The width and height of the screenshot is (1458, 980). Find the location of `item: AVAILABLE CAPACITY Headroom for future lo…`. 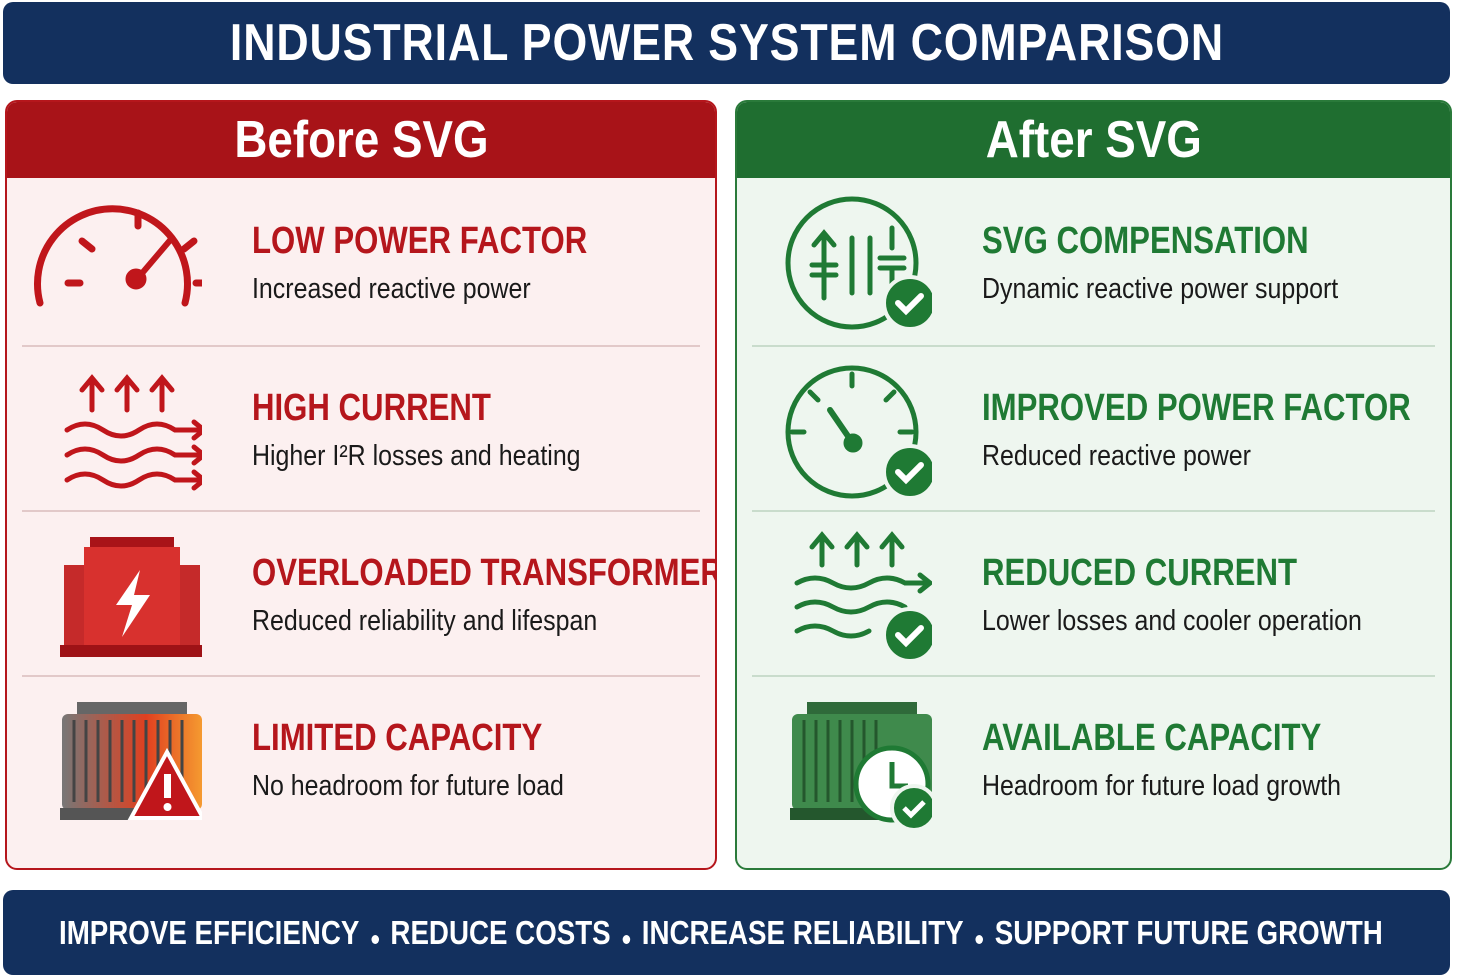

item: AVAILABLE CAPACITY Headroom for future lo… is located at coordinates (1093, 758).